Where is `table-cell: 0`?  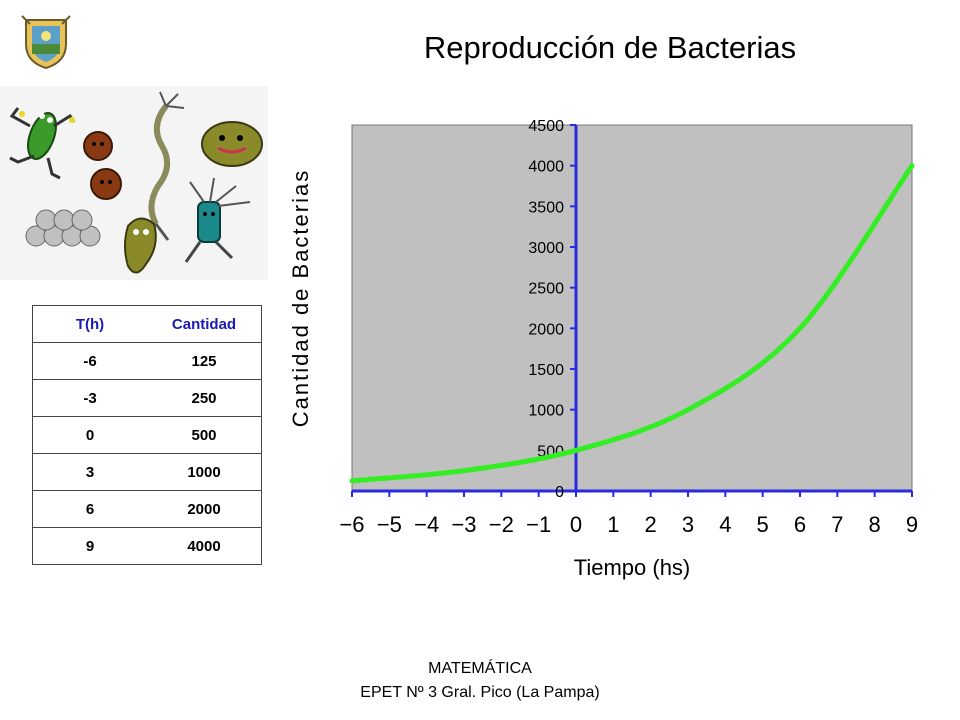 table-cell: 0 is located at coordinates (89, 435).